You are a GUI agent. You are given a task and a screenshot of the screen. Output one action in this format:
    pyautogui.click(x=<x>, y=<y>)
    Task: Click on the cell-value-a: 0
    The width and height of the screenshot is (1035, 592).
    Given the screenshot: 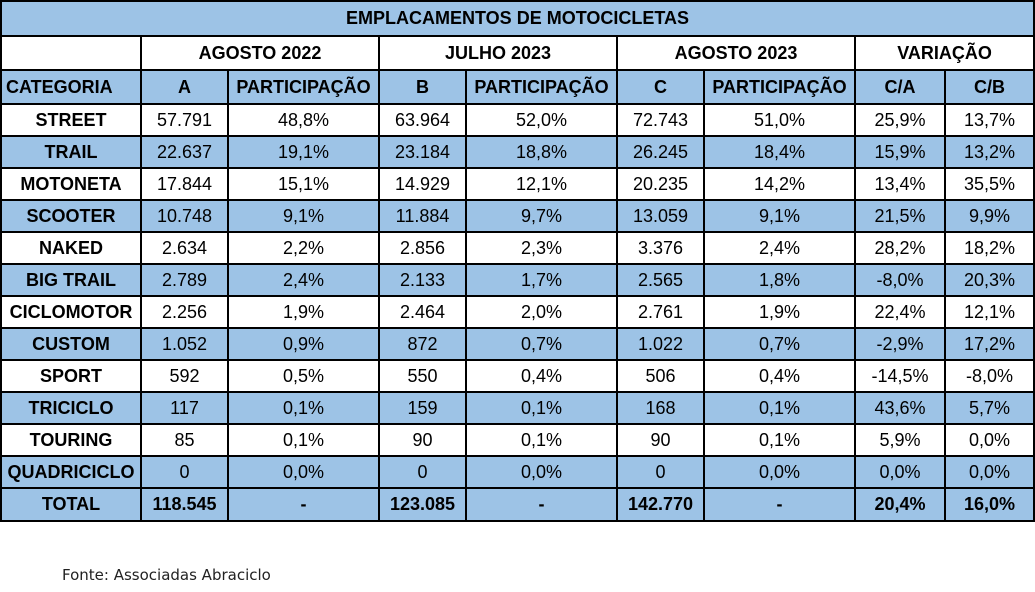 What is the action you would take?
    pyautogui.click(x=184, y=472)
    